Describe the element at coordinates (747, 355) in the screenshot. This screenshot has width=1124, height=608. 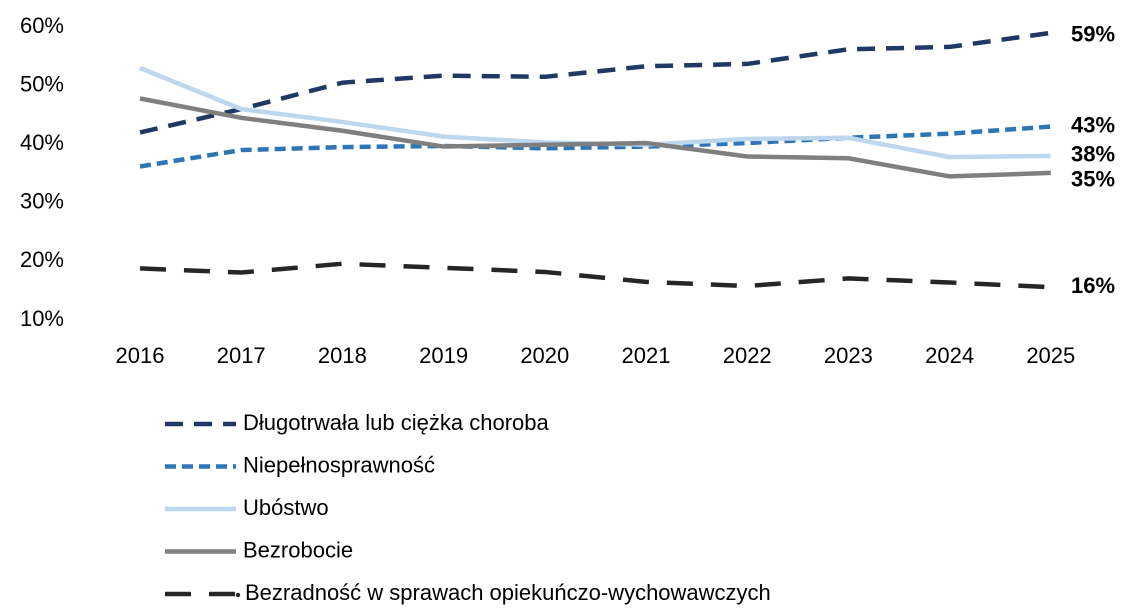
I see `x-tick-label: 2022` at that location.